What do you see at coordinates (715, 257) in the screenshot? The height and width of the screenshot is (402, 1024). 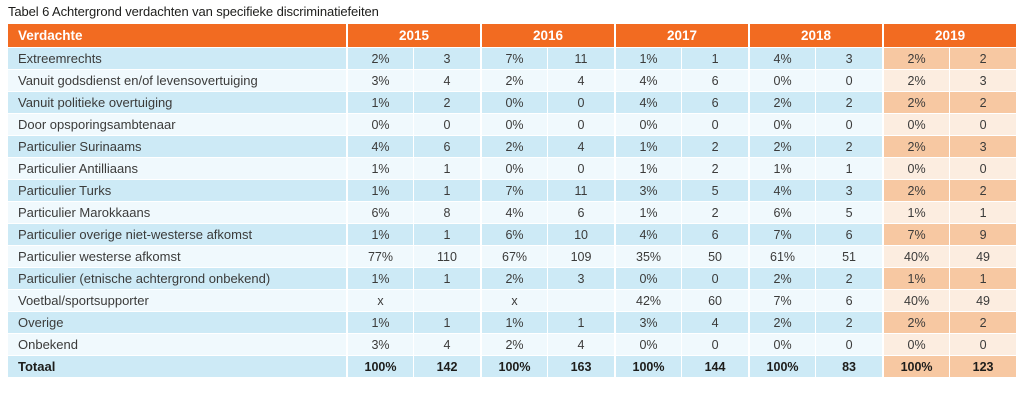 I see `cell-count: 50` at bounding box center [715, 257].